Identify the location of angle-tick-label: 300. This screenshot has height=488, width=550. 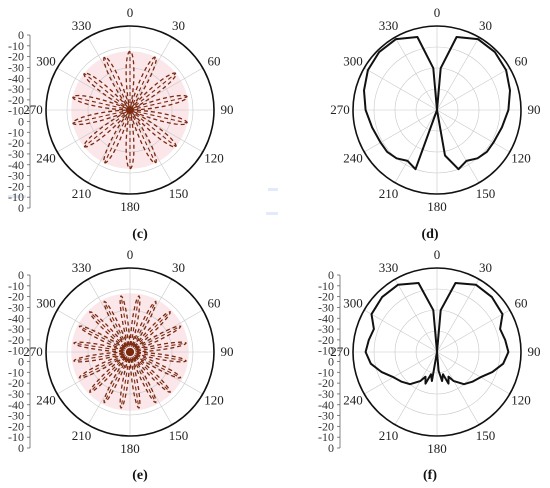
(353, 61).